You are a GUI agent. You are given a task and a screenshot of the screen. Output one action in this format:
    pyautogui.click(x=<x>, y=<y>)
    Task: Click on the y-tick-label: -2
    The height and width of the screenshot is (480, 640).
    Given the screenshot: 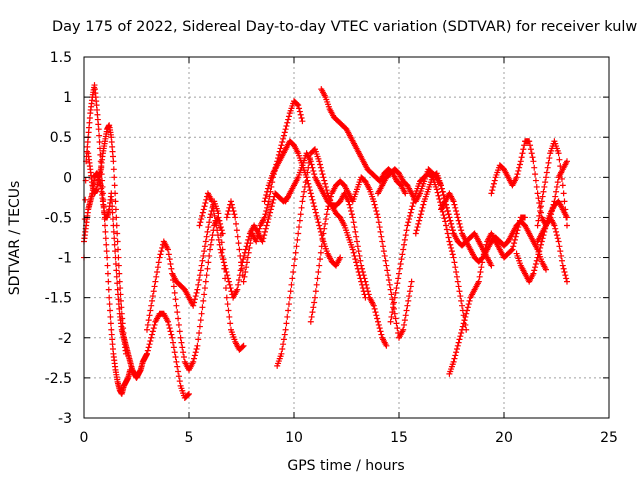 What is the action you would take?
    pyautogui.click(x=65, y=339)
    